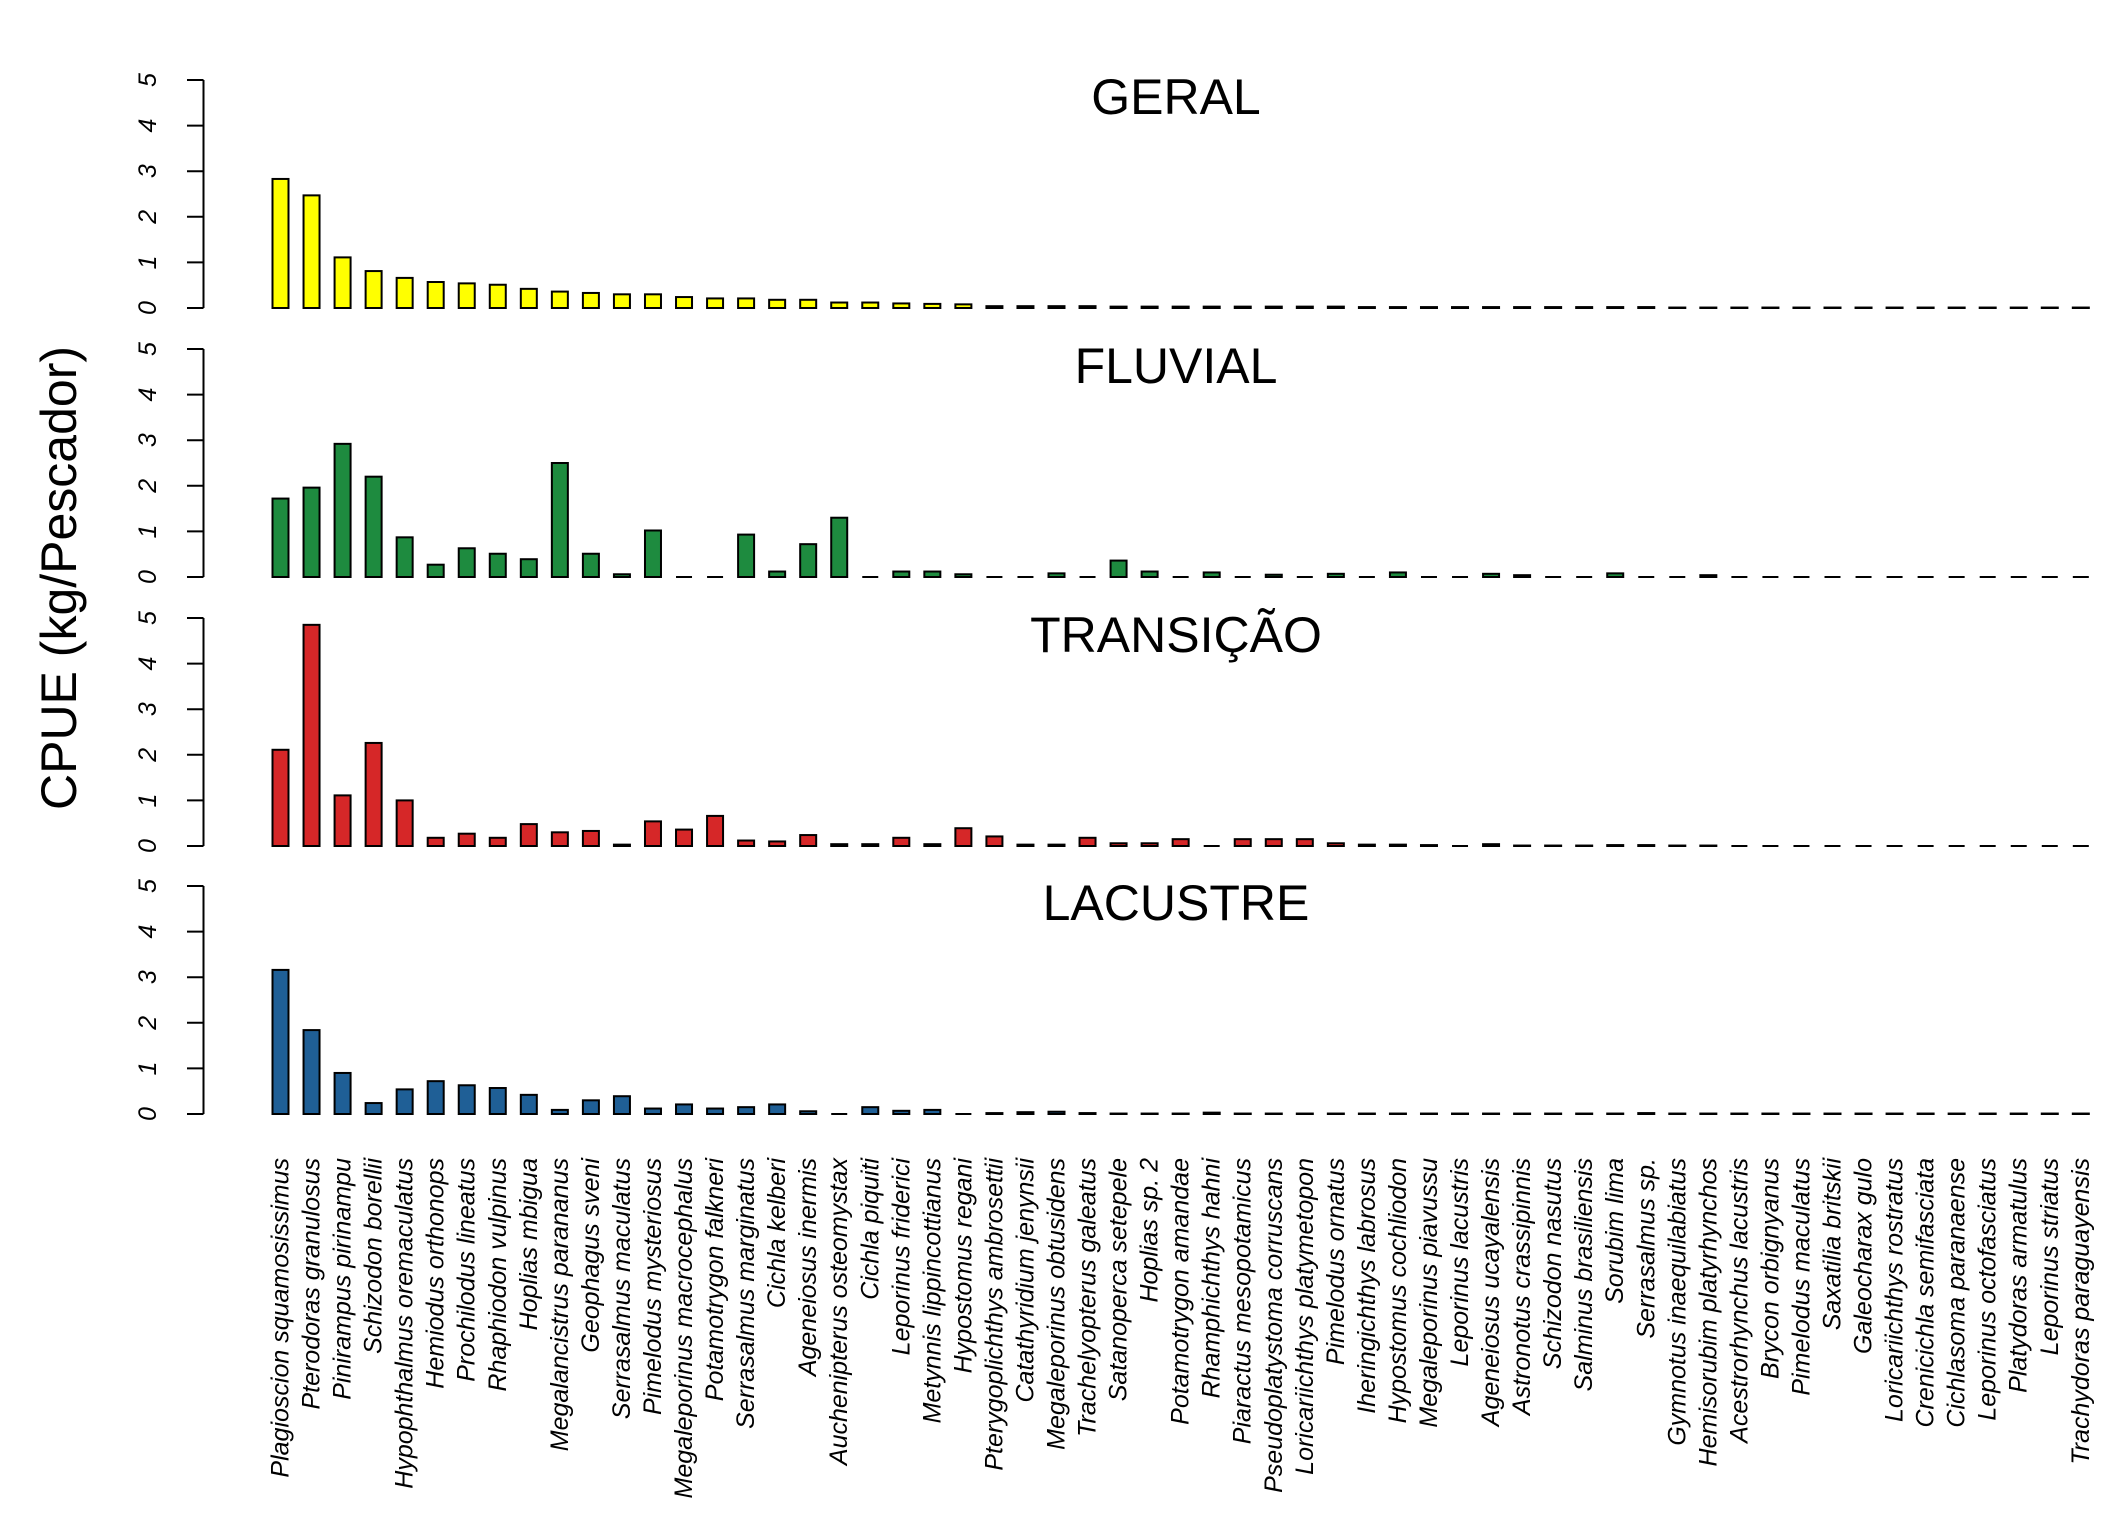 The image size is (2125, 1535). What do you see at coordinates (498, 1275) in the screenshot?
I see `x-tick-label: Rhaphiodon vulpinus` at bounding box center [498, 1275].